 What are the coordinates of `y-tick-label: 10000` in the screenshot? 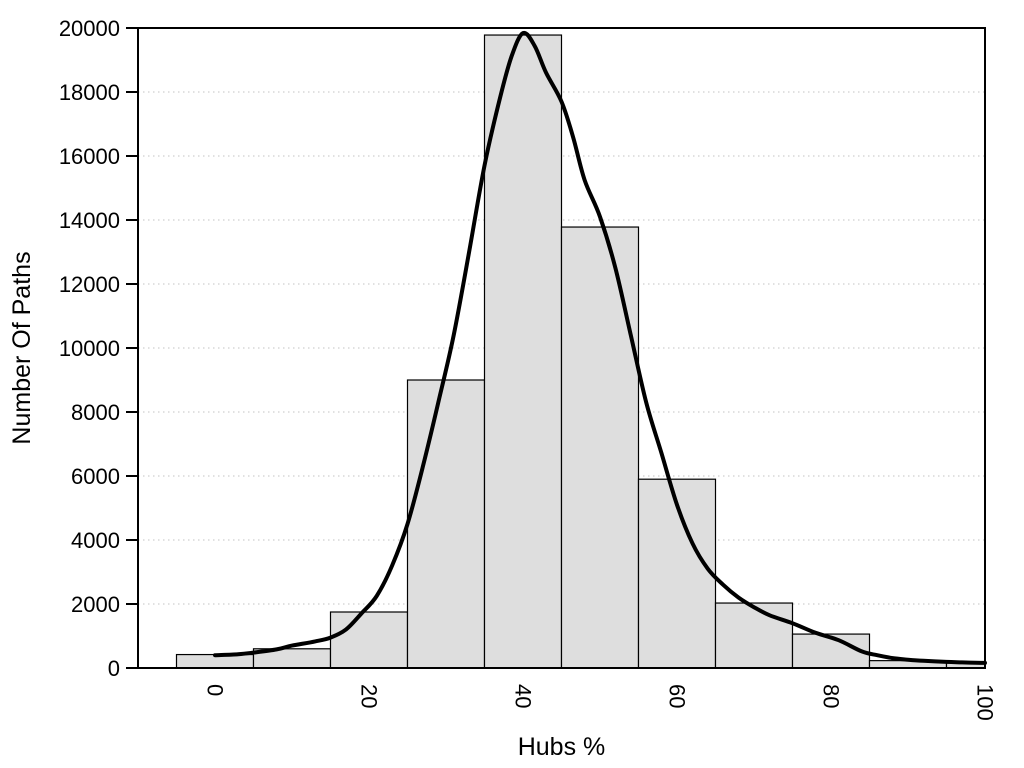 It's located at (89, 348).